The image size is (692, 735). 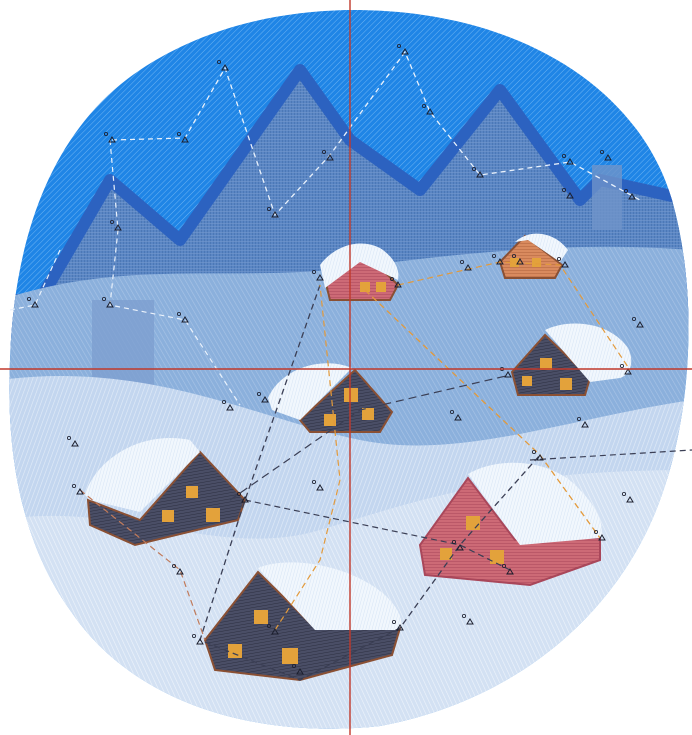 I want to click on house-right-large, so click(x=510, y=524).